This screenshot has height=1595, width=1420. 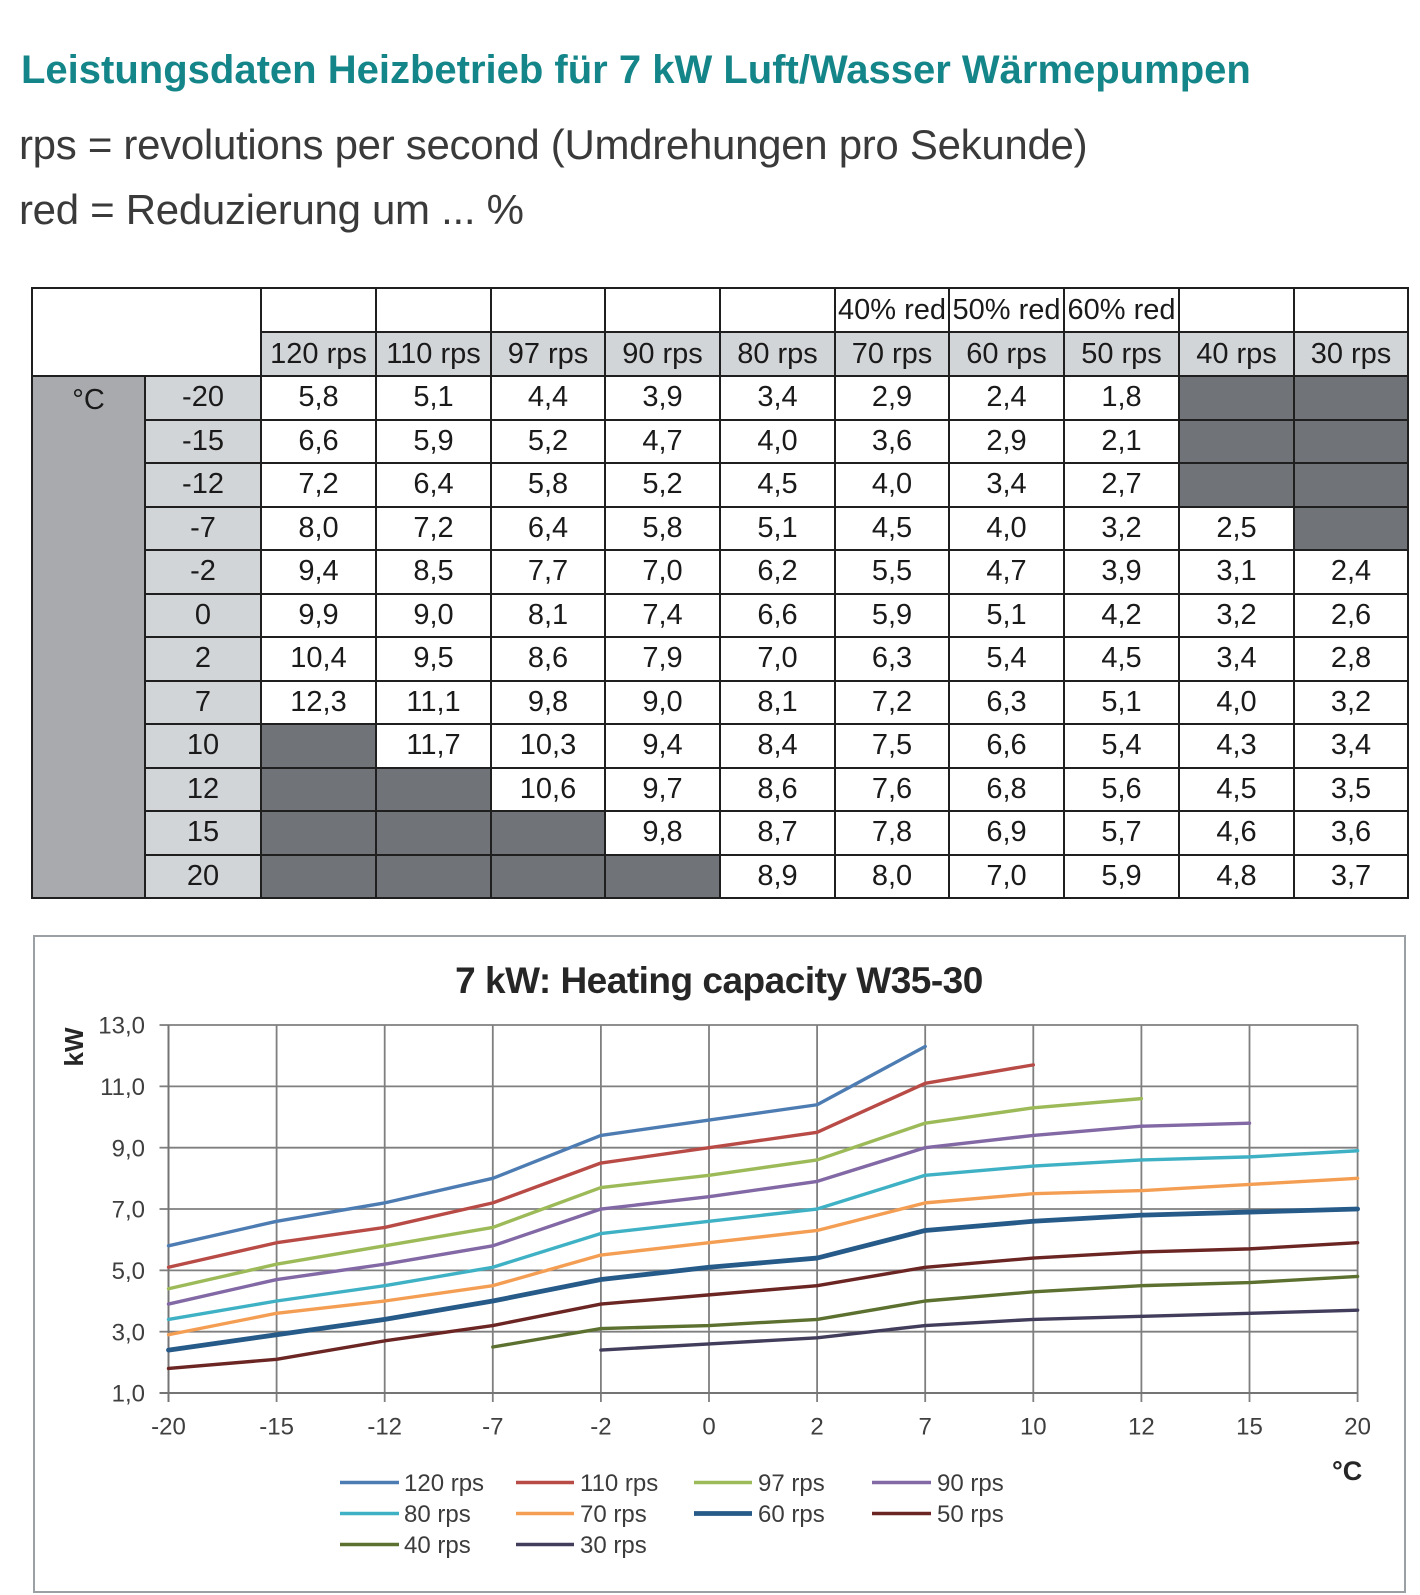 What do you see at coordinates (719, 980) in the screenshot?
I see `svg-text: 7 kW: Heating capacity W35-30` at bounding box center [719, 980].